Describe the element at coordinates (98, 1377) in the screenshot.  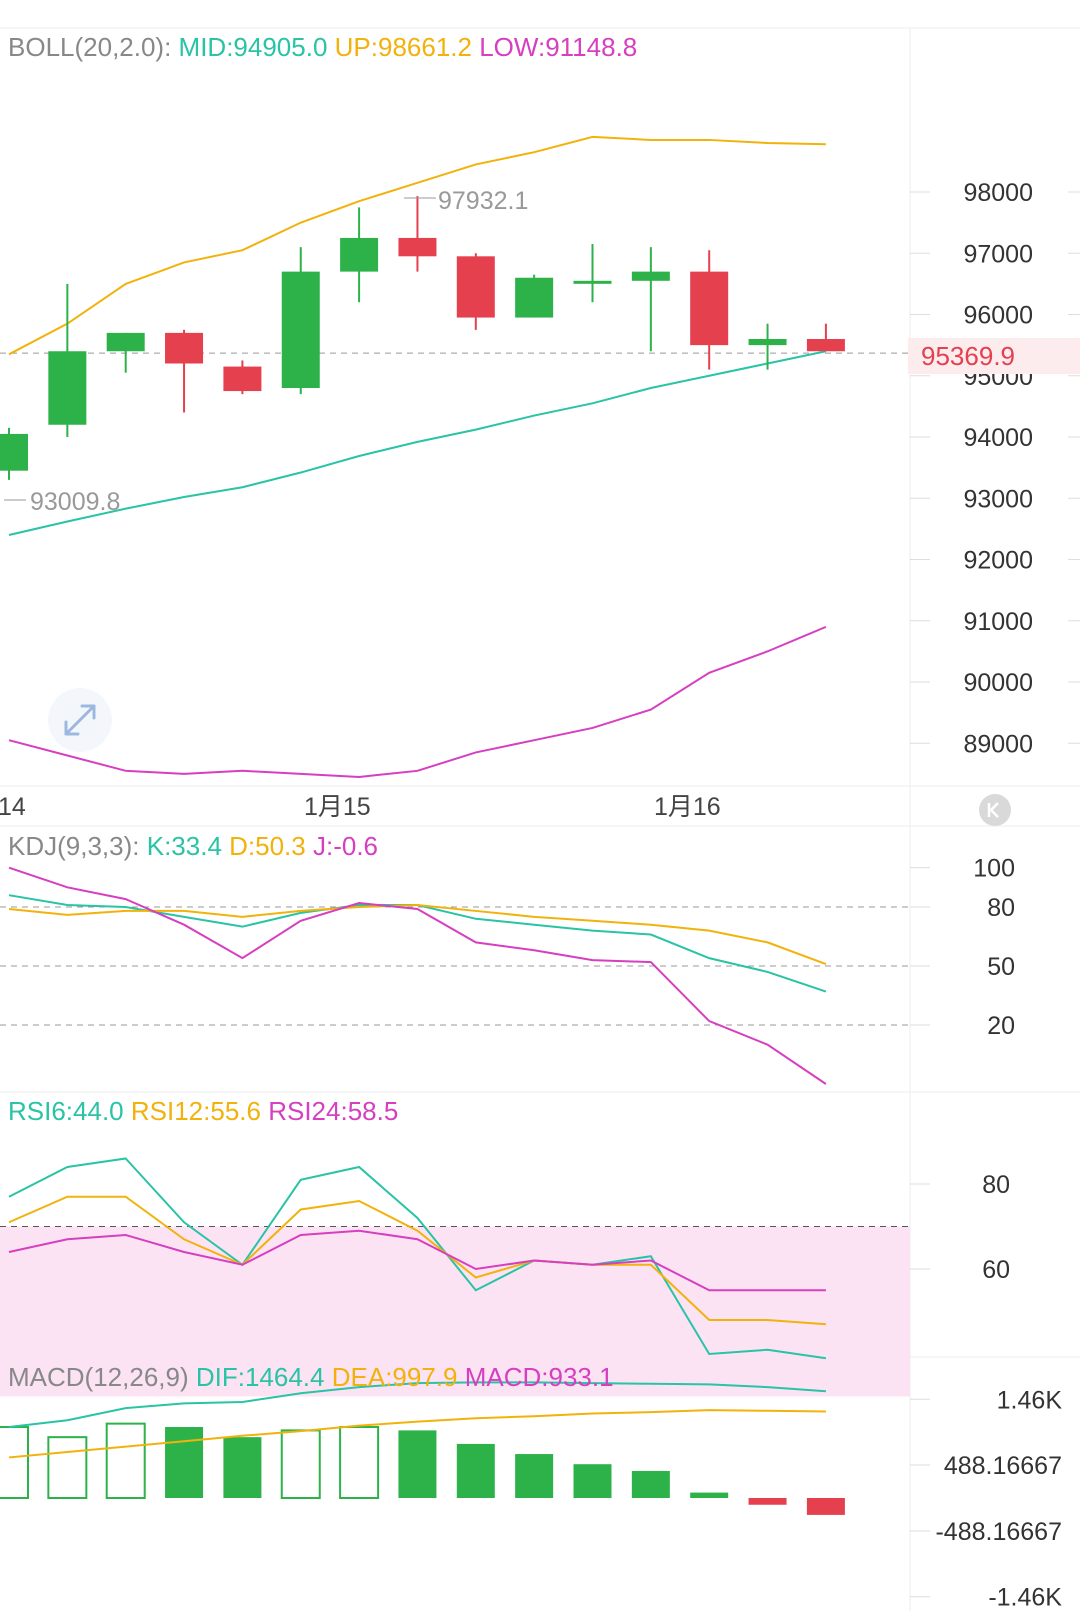
I see `macd-title: MACD(12,26,9)` at that location.